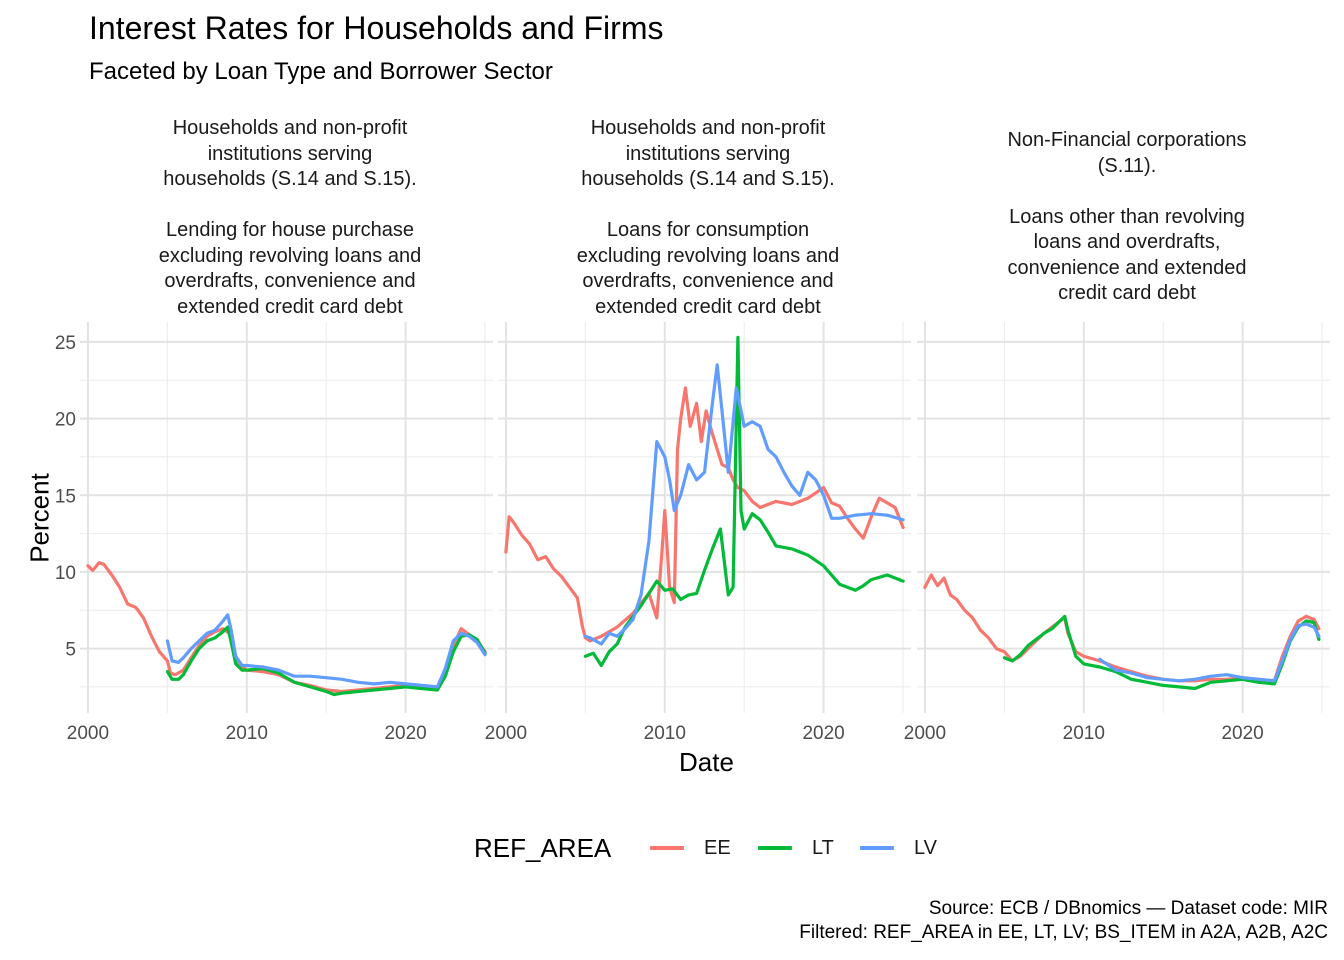  Describe the element at coordinates (321, 71) in the screenshot. I see `chart-subtitle: Faceted by Loan Type and Borrower Sector` at that location.